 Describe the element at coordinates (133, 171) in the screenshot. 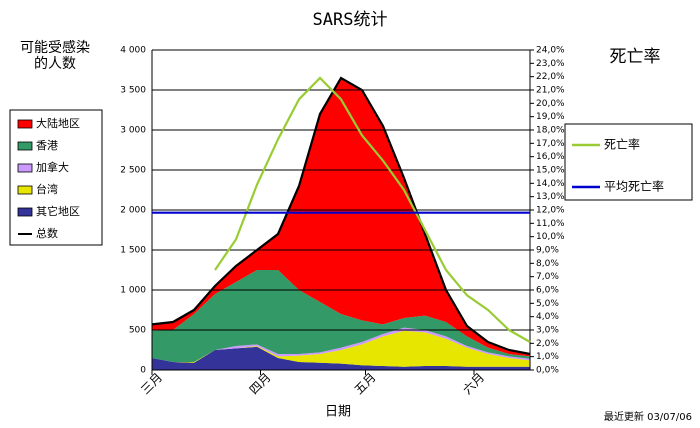

I see `y-tick-label: 2 500` at that location.